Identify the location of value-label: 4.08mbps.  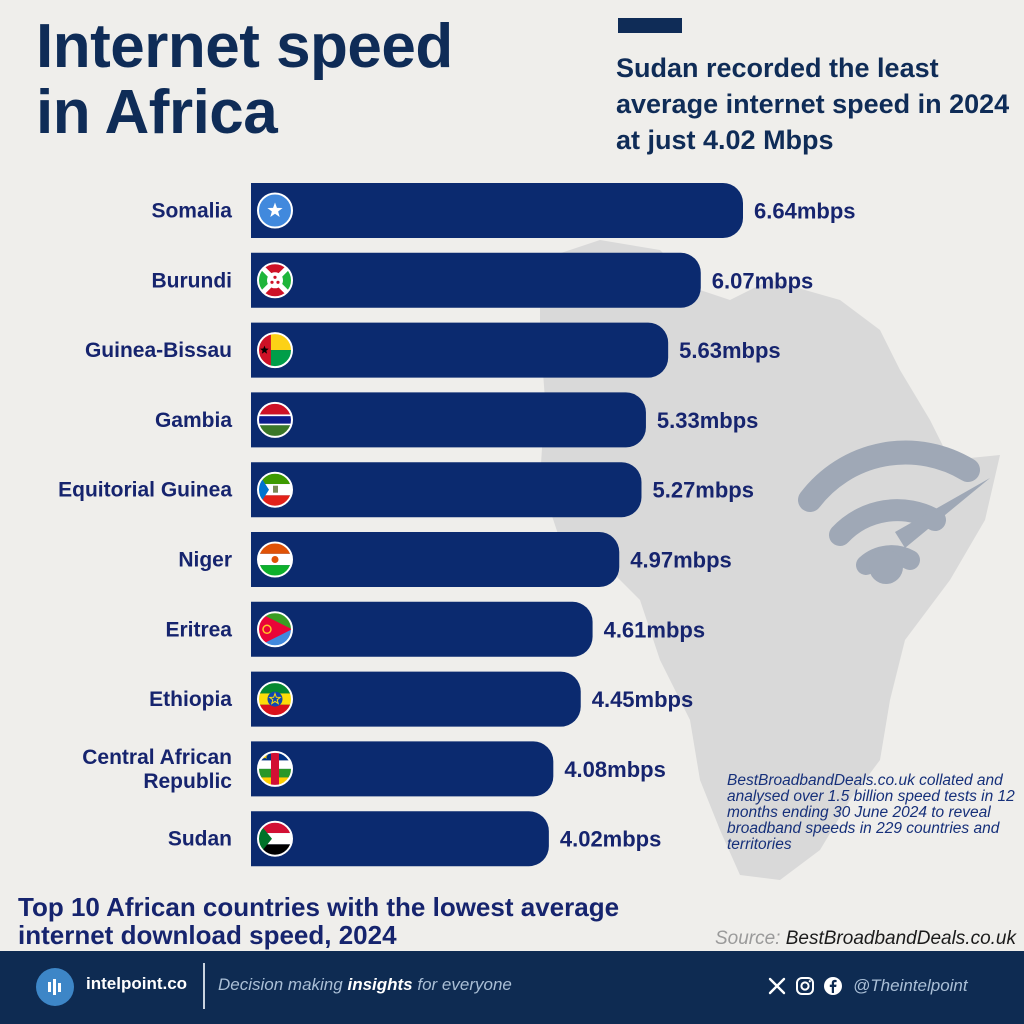
(615, 769).